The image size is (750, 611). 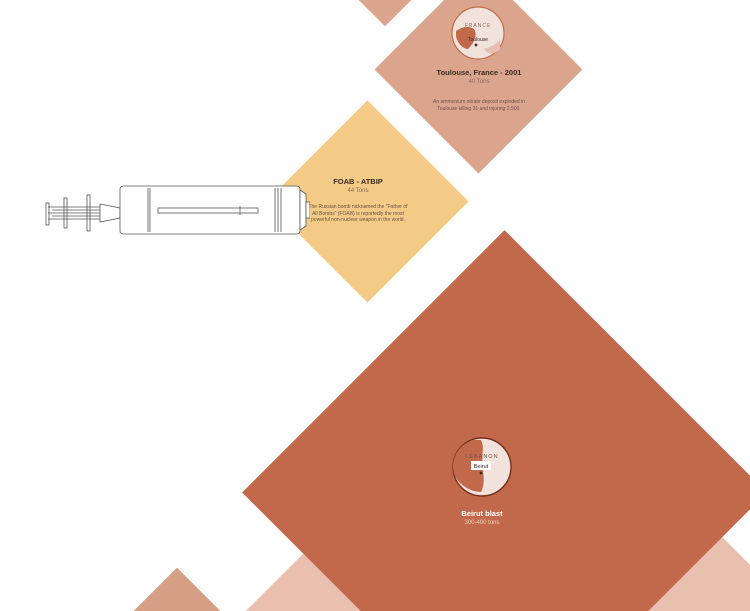 I want to click on foab-subtitle: 44 Tons, so click(x=358, y=191).